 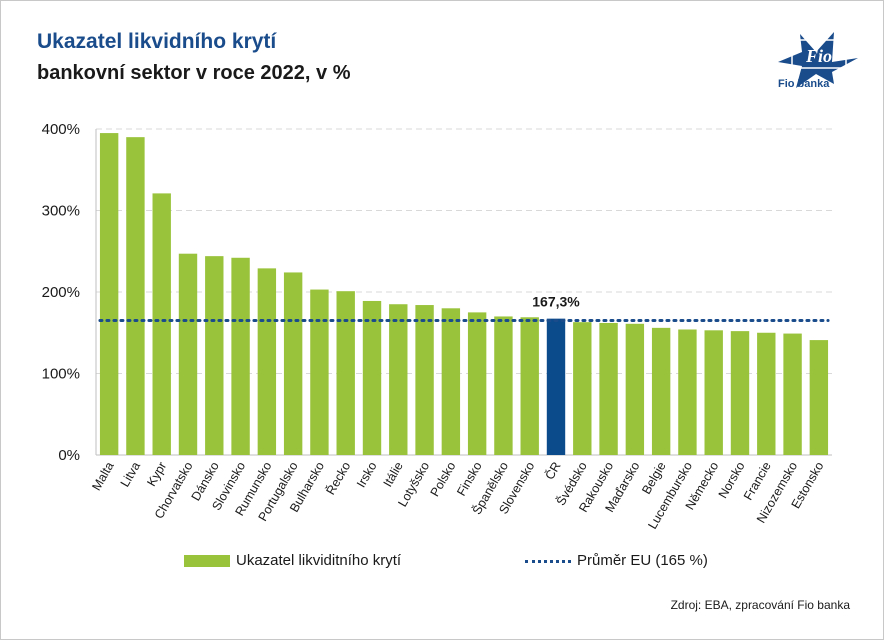 What do you see at coordinates (69, 455) in the screenshot?
I see `y-tick-label: 0%` at bounding box center [69, 455].